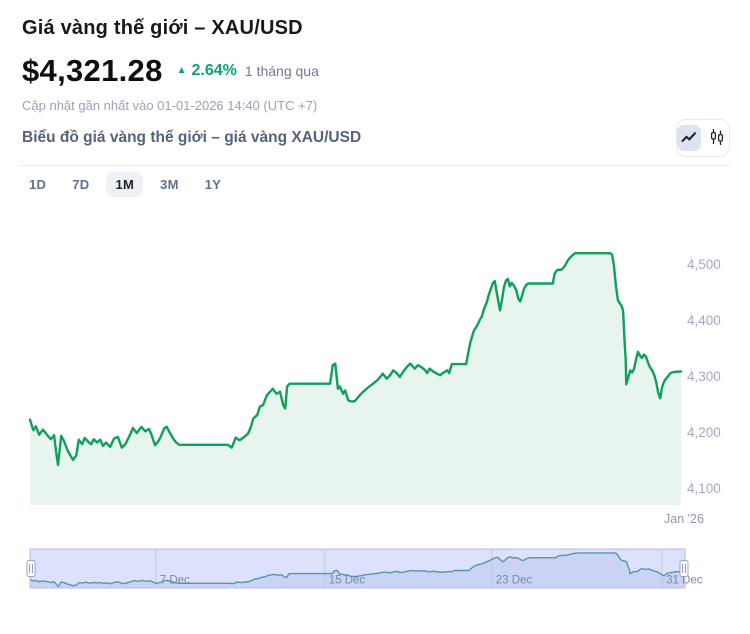 Image resolution: width=750 pixels, height=634 pixels. Describe the element at coordinates (375, 165) in the screenshot. I see `section-divider` at that location.